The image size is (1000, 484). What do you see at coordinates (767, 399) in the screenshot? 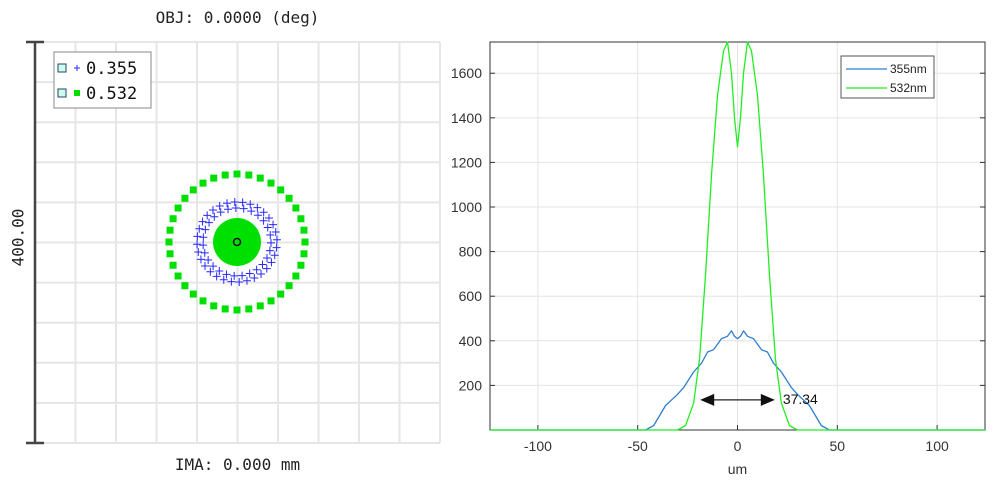
I see `fwhm-arrowhead-right-icon` at bounding box center [767, 399].